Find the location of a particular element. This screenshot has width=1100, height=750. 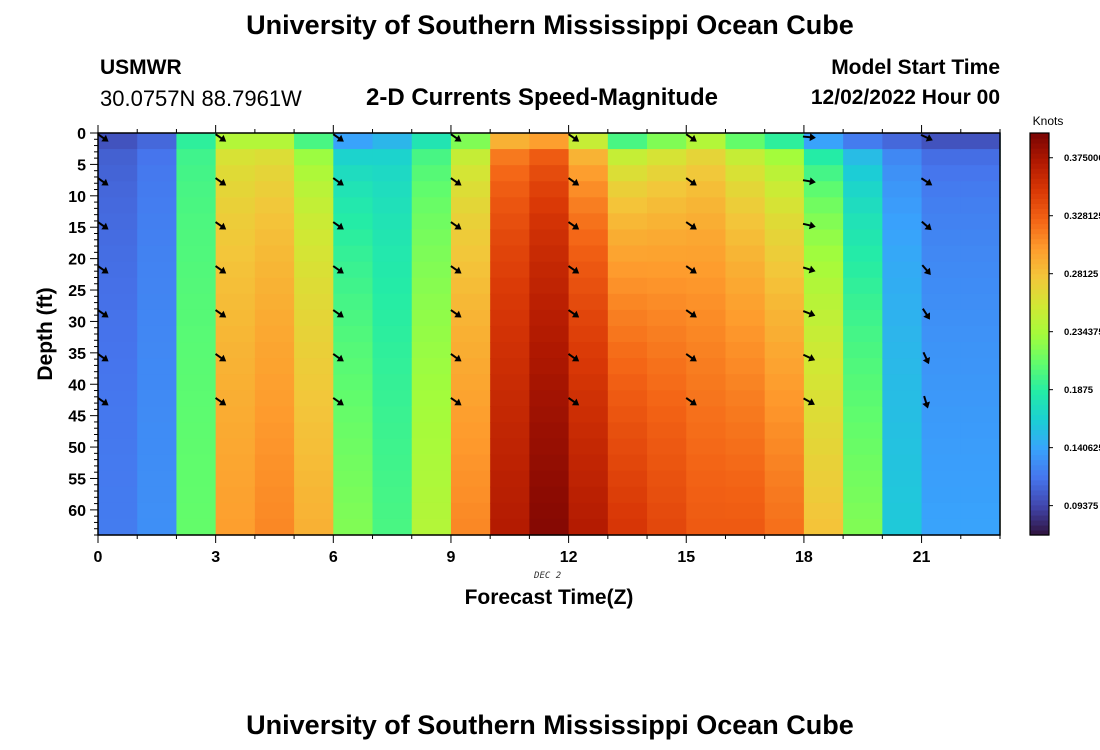

y-tick-label: 5 is located at coordinates (81, 165).